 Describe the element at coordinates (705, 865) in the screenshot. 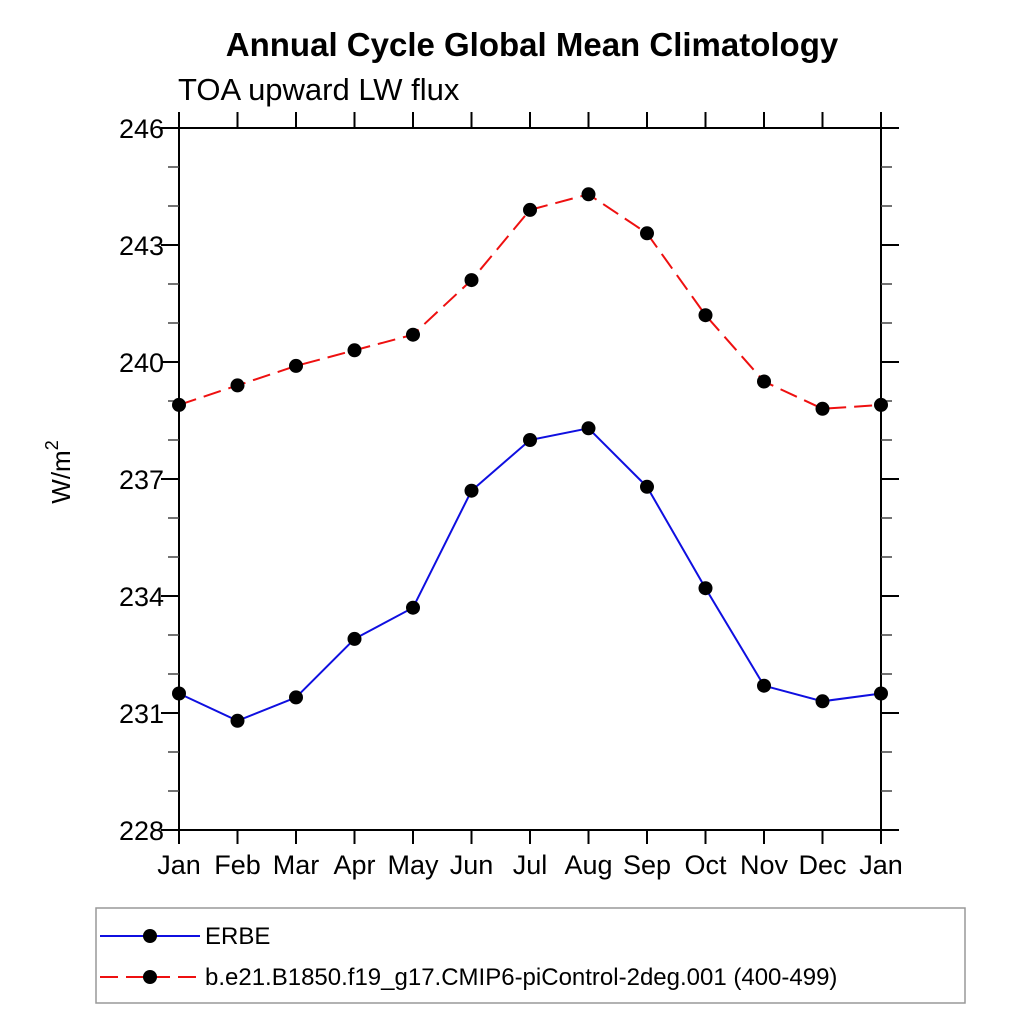

I see `x-tick-label: Oct` at that location.